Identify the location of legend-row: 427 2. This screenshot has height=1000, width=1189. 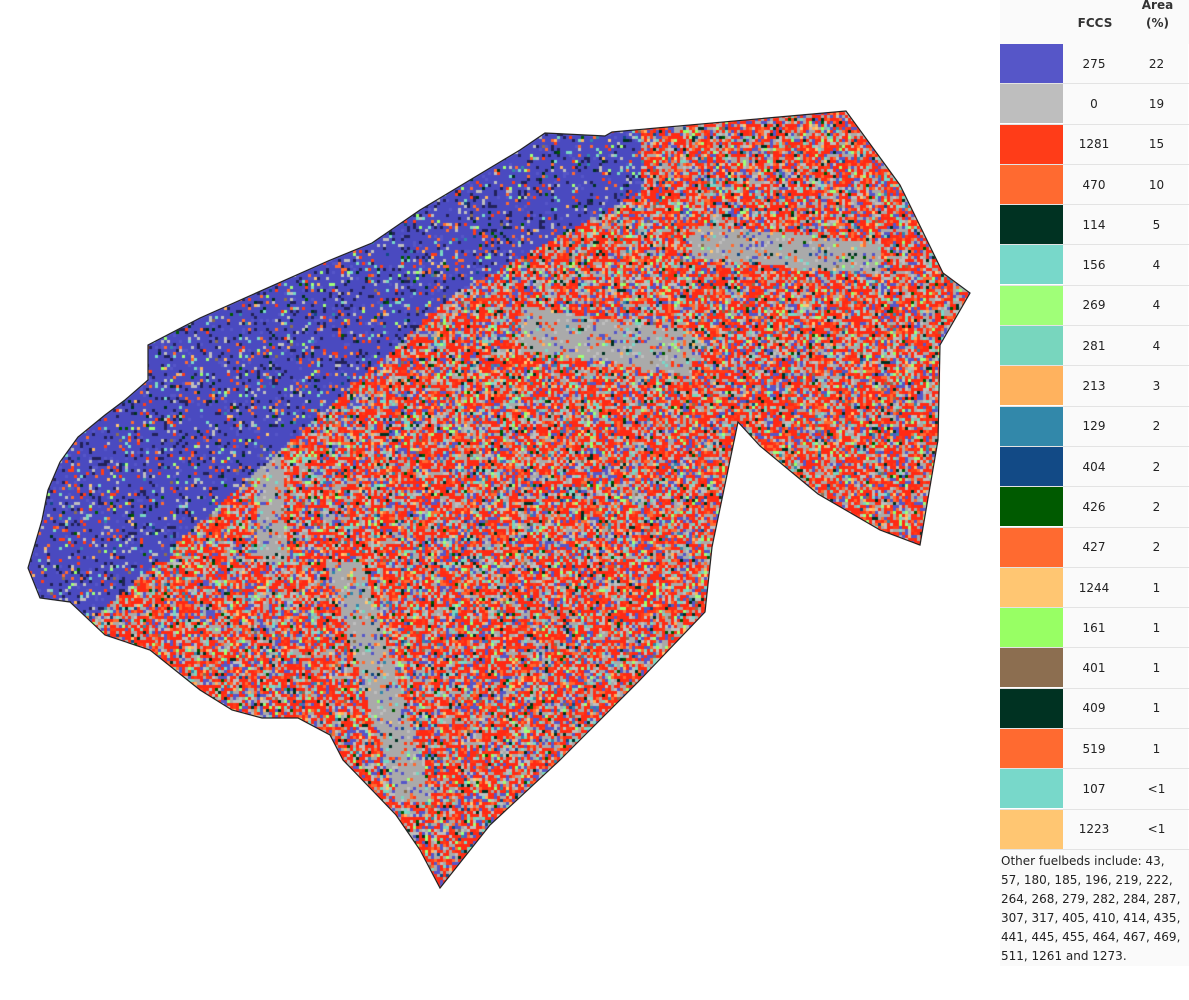
(1094, 547).